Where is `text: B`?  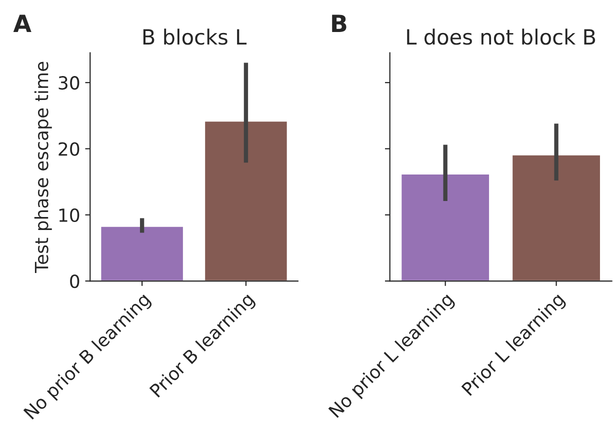
text: B is located at coordinates (339, 23).